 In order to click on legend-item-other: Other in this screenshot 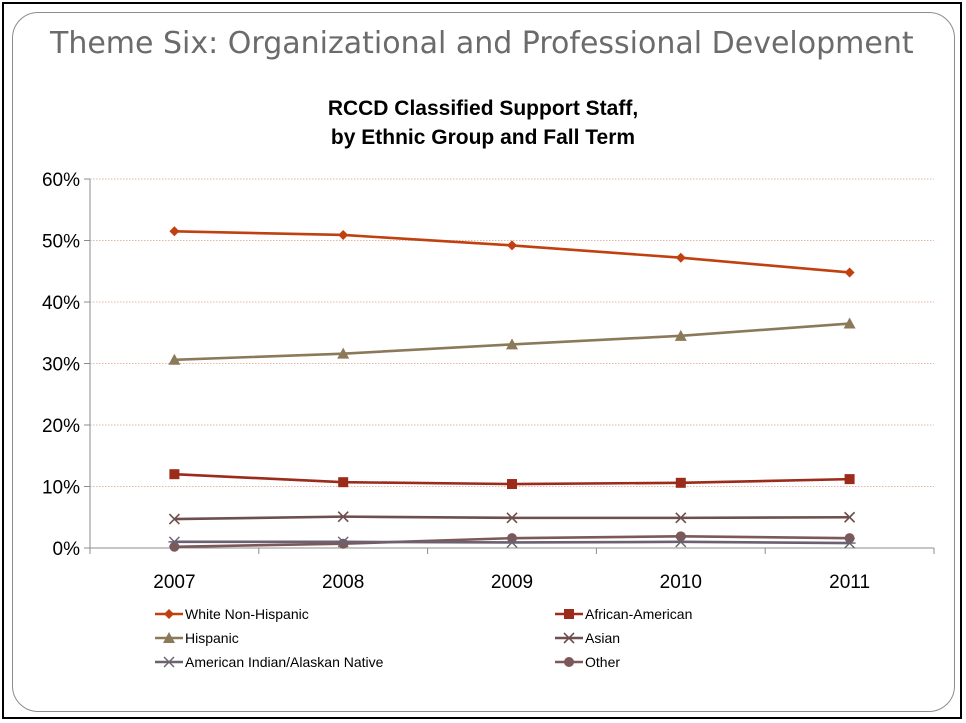, I will do `click(587, 662)`.